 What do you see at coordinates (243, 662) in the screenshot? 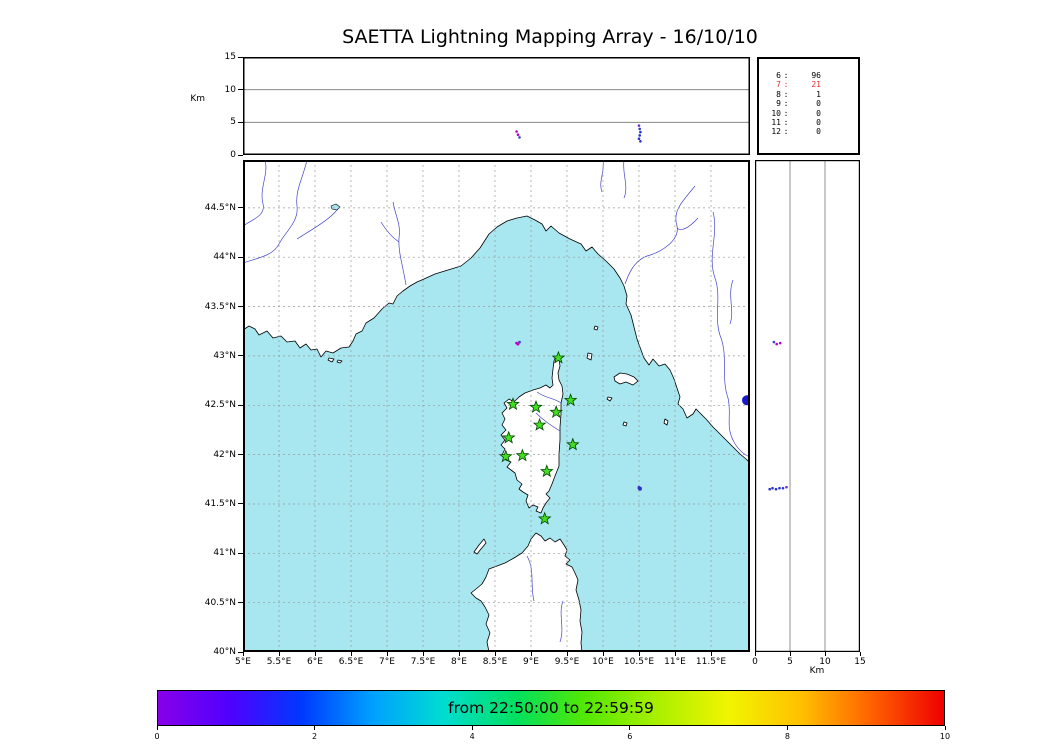
I see `tick-label: 5°E` at bounding box center [243, 662].